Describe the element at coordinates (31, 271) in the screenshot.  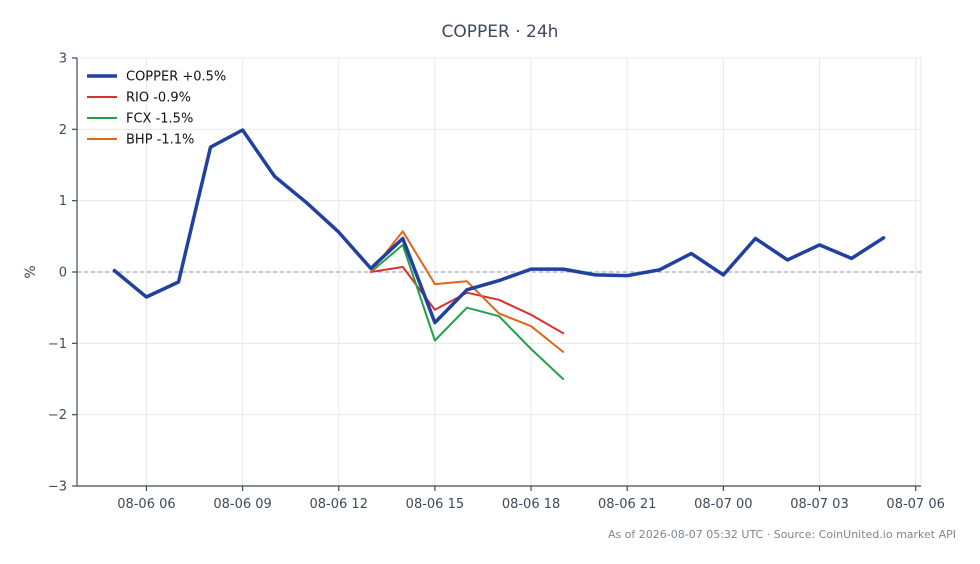
I see `y-axis-label: %` at that location.